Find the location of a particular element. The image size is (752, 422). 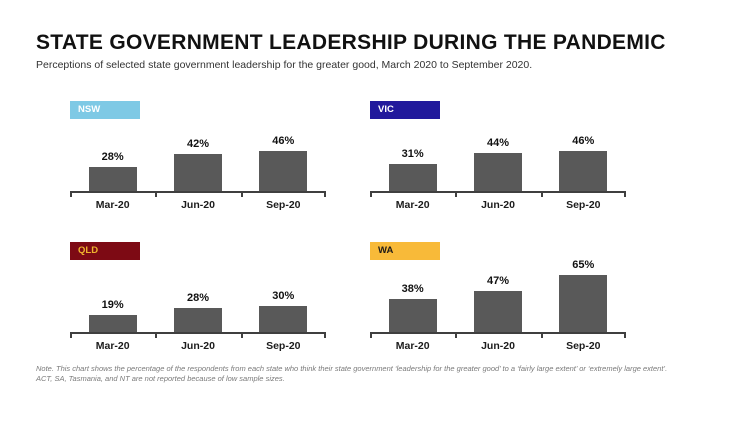

bar-value-label: 42% is located at coordinates (197, 144).